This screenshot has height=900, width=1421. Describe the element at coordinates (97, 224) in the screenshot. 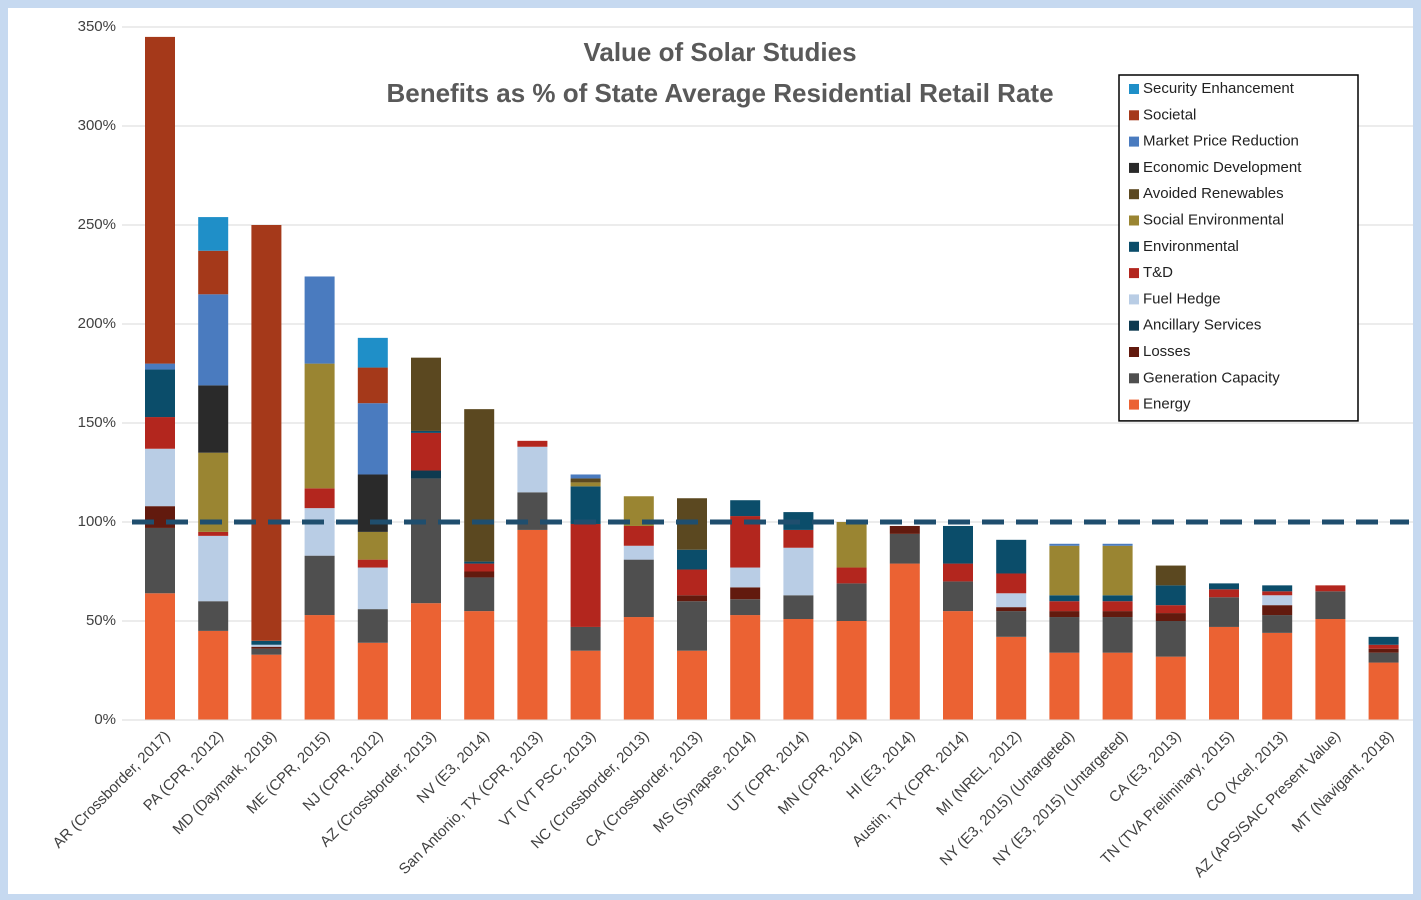

I see `y-tick-label: 250%` at that location.